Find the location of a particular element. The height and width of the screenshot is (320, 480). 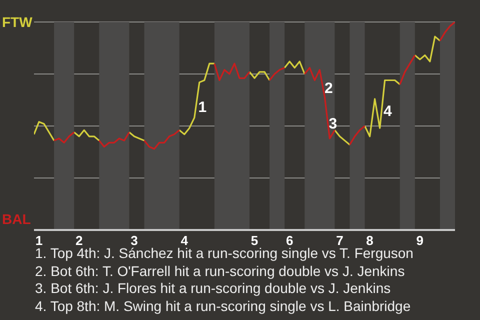

annotation: 1 is located at coordinates (202, 107).